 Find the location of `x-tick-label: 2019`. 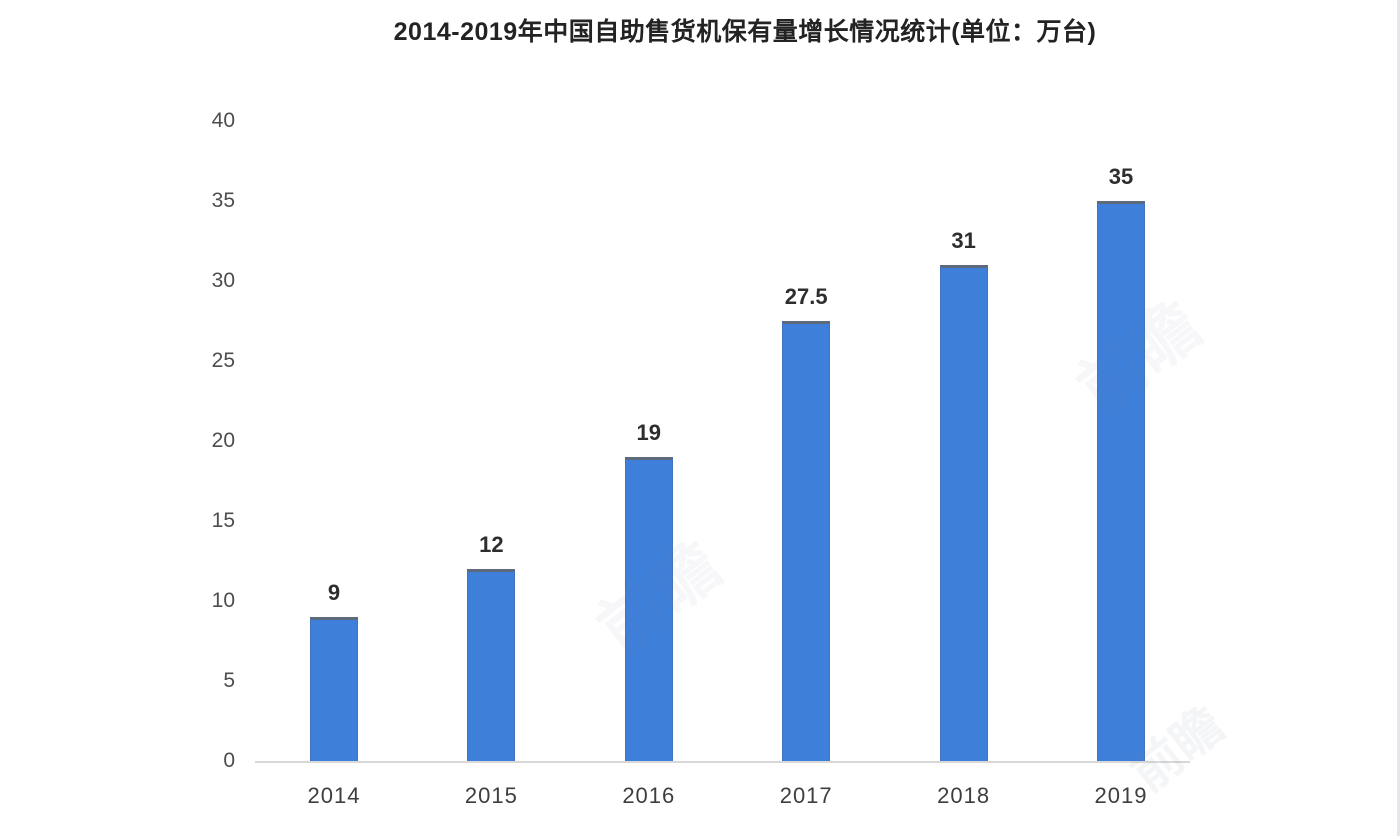

x-tick-label: 2019 is located at coordinates (1121, 795).